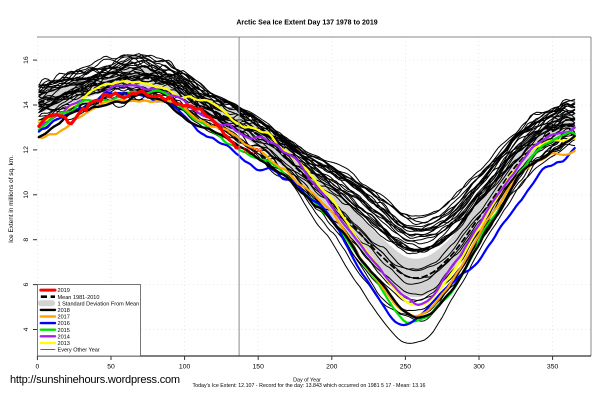 This screenshot has width=601, height=405. Describe the element at coordinates (259, 366) in the screenshot. I see `svg-text: 150` at that location.